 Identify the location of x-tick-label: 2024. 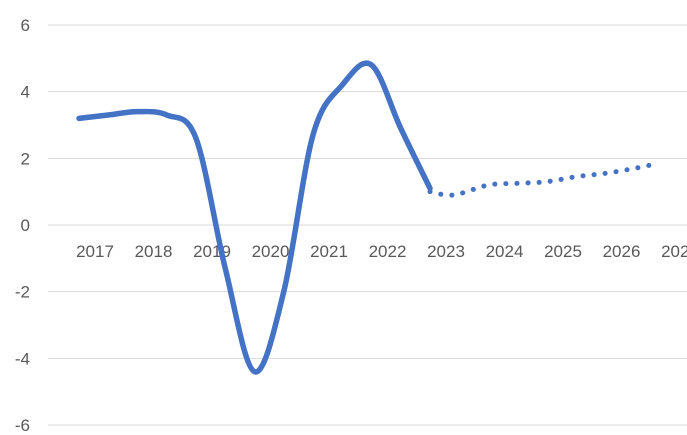
(505, 251).